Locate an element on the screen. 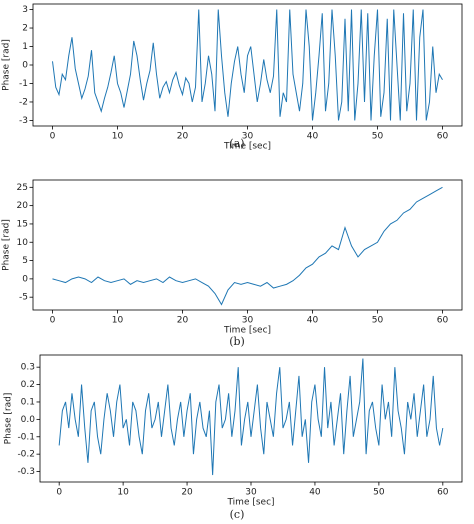  y-tick-label: -5 is located at coordinates (23, 298).